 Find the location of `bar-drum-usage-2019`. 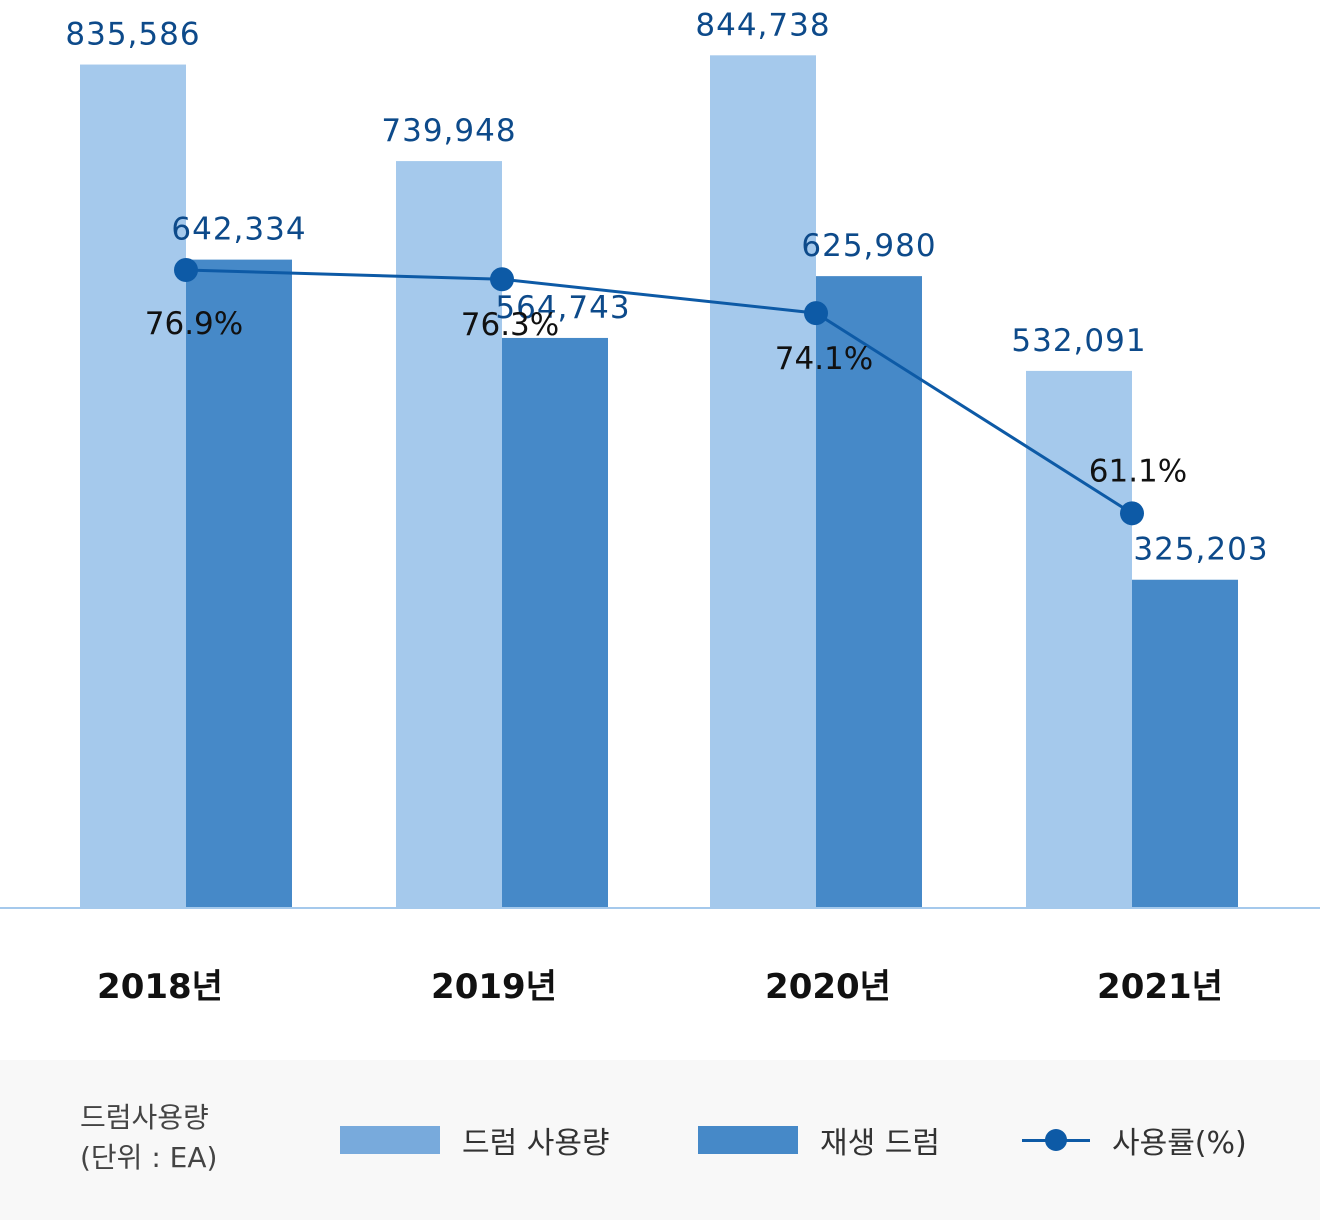

bar-drum-usage-2019 is located at coordinates (449, 535).